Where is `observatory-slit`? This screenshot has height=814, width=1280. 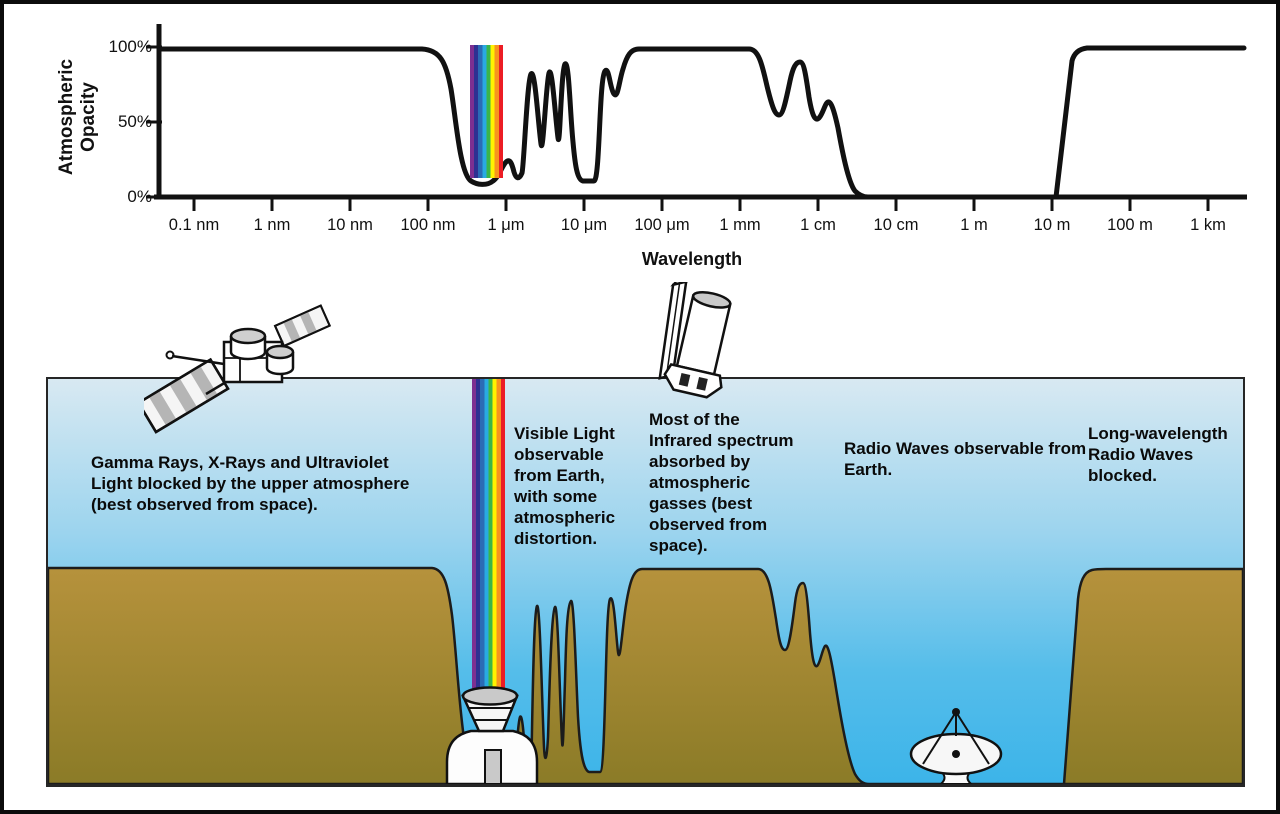
observatory-slit is located at coordinates (493, 766).